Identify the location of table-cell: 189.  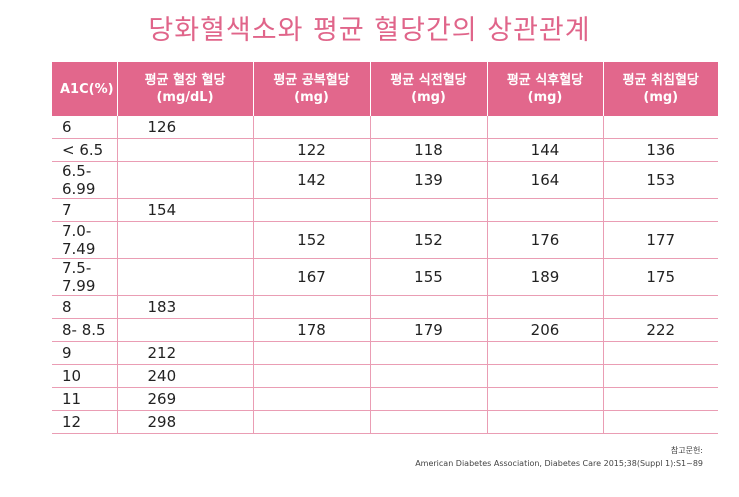
(544, 277).